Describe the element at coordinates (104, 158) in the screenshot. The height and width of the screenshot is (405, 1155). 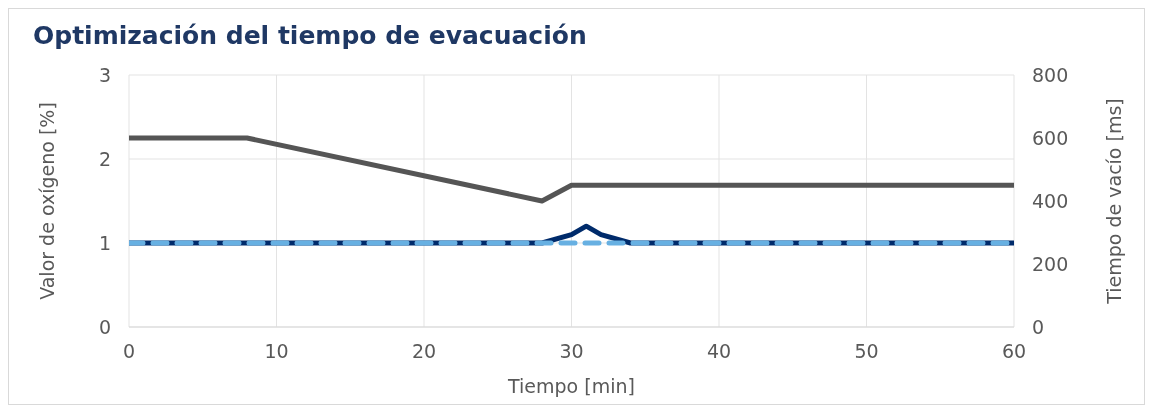
I see `y-tick-label: 2` at that location.